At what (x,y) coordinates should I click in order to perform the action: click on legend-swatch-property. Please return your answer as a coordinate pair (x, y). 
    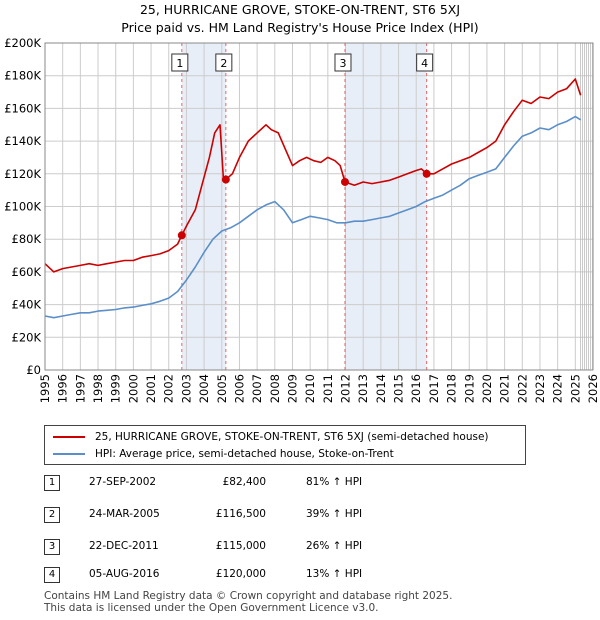
    Looking at the image, I should click on (69, 437).